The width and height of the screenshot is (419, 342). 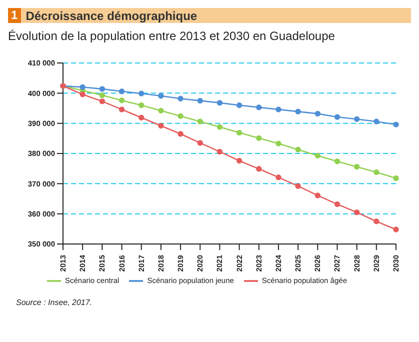 I want to click on chart-subtitle: Évolution de la population entre 2013 et 2030 en Guadeloupe, so click(x=172, y=36).